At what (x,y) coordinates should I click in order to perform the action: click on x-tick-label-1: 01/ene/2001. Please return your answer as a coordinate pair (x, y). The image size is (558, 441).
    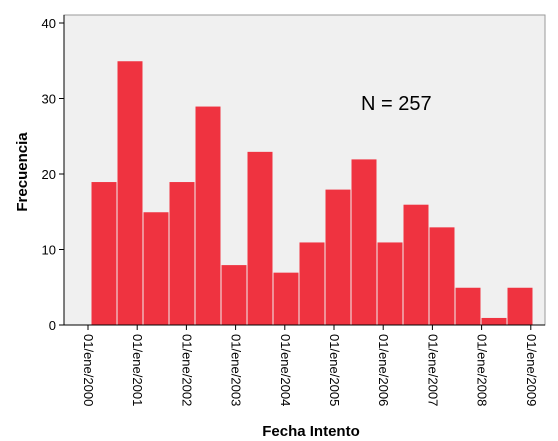
    Looking at the image, I should click on (137, 370).